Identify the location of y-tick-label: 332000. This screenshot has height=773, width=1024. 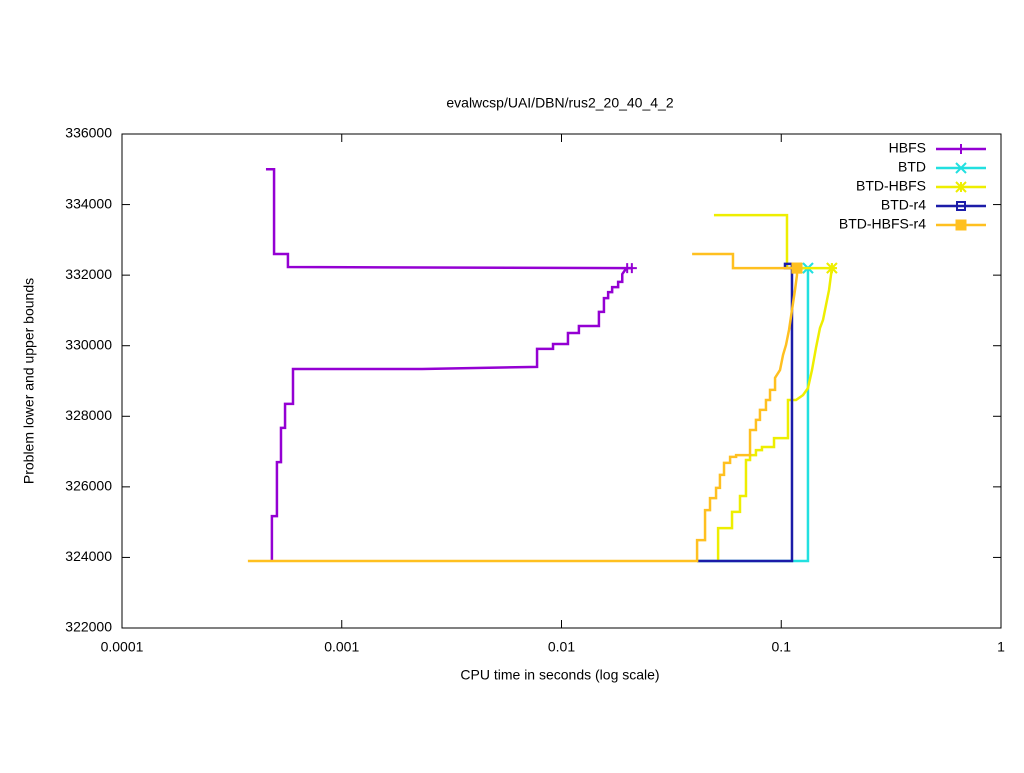
(88, 274).